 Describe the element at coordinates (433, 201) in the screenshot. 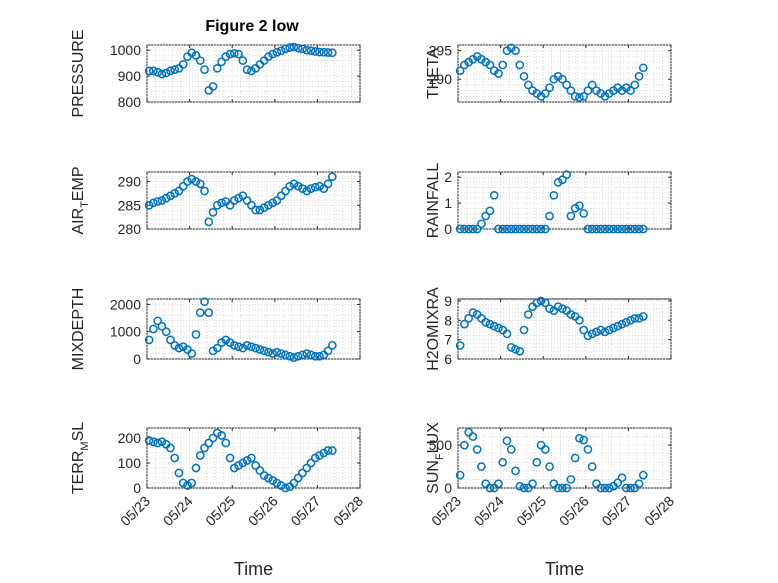

I see `y-axis-label-main: RAINFALL` at that location.